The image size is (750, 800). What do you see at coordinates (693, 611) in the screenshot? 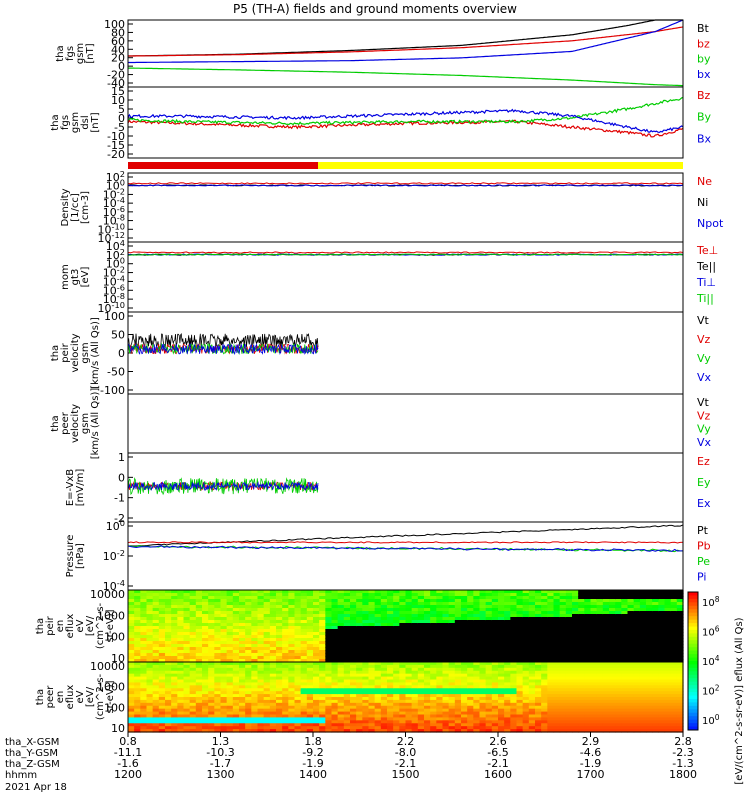
I see `colorbar-segment` at bounding box center [693, 611].